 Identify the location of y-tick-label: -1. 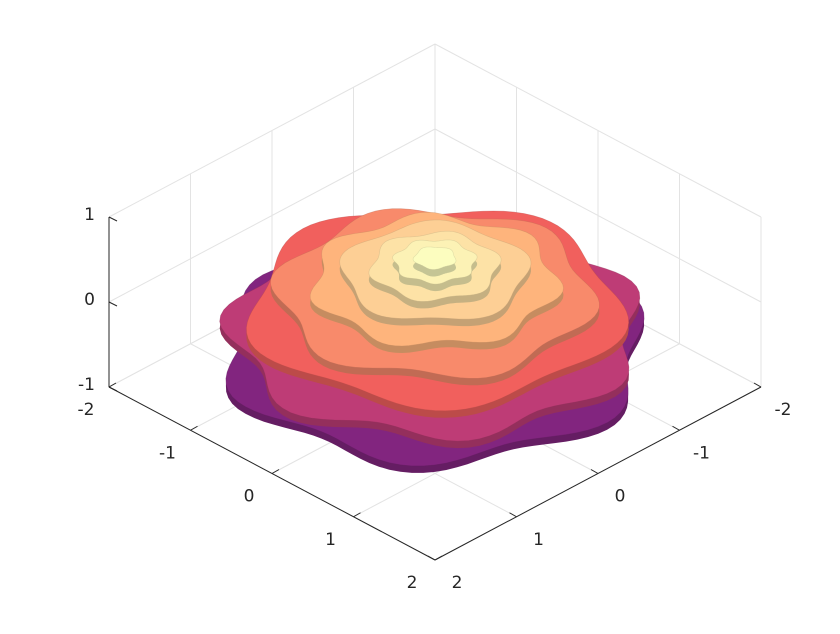
(701, 453).